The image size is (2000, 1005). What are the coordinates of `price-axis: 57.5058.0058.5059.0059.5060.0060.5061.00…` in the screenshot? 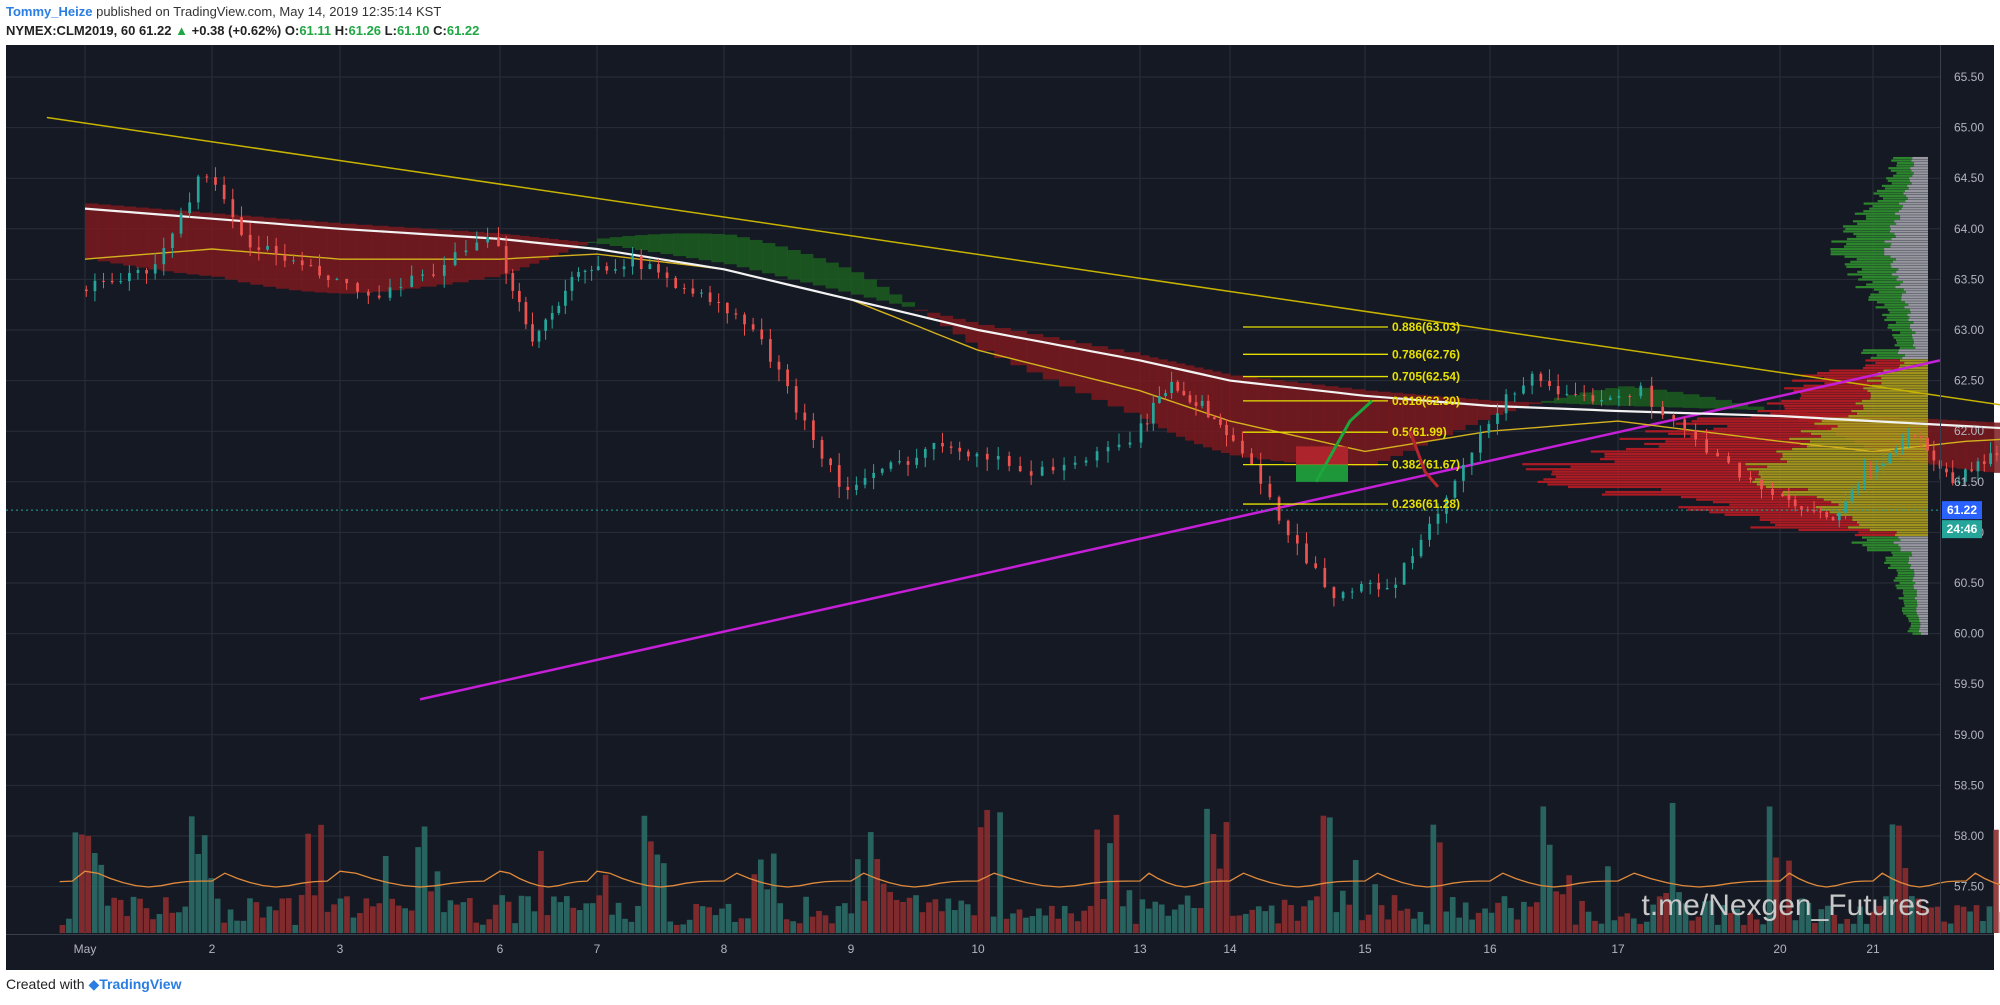 It's located at (1969, 482).